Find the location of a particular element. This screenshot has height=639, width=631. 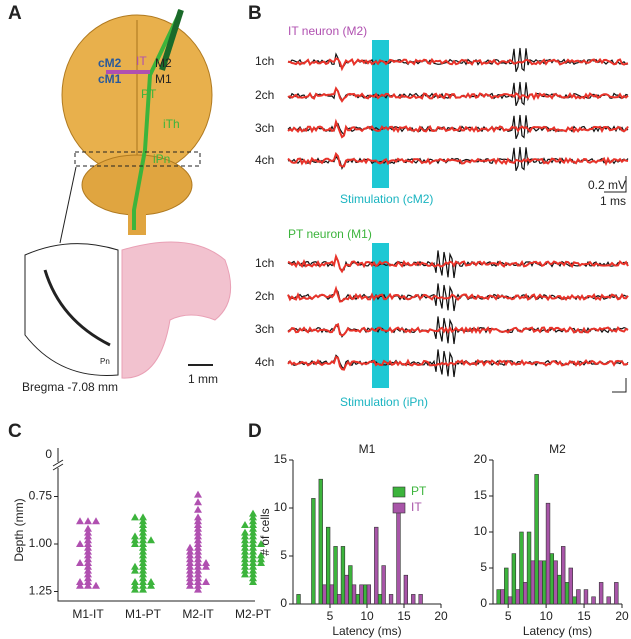

y-tick-label: 5 is located at coordinates (483, 567).